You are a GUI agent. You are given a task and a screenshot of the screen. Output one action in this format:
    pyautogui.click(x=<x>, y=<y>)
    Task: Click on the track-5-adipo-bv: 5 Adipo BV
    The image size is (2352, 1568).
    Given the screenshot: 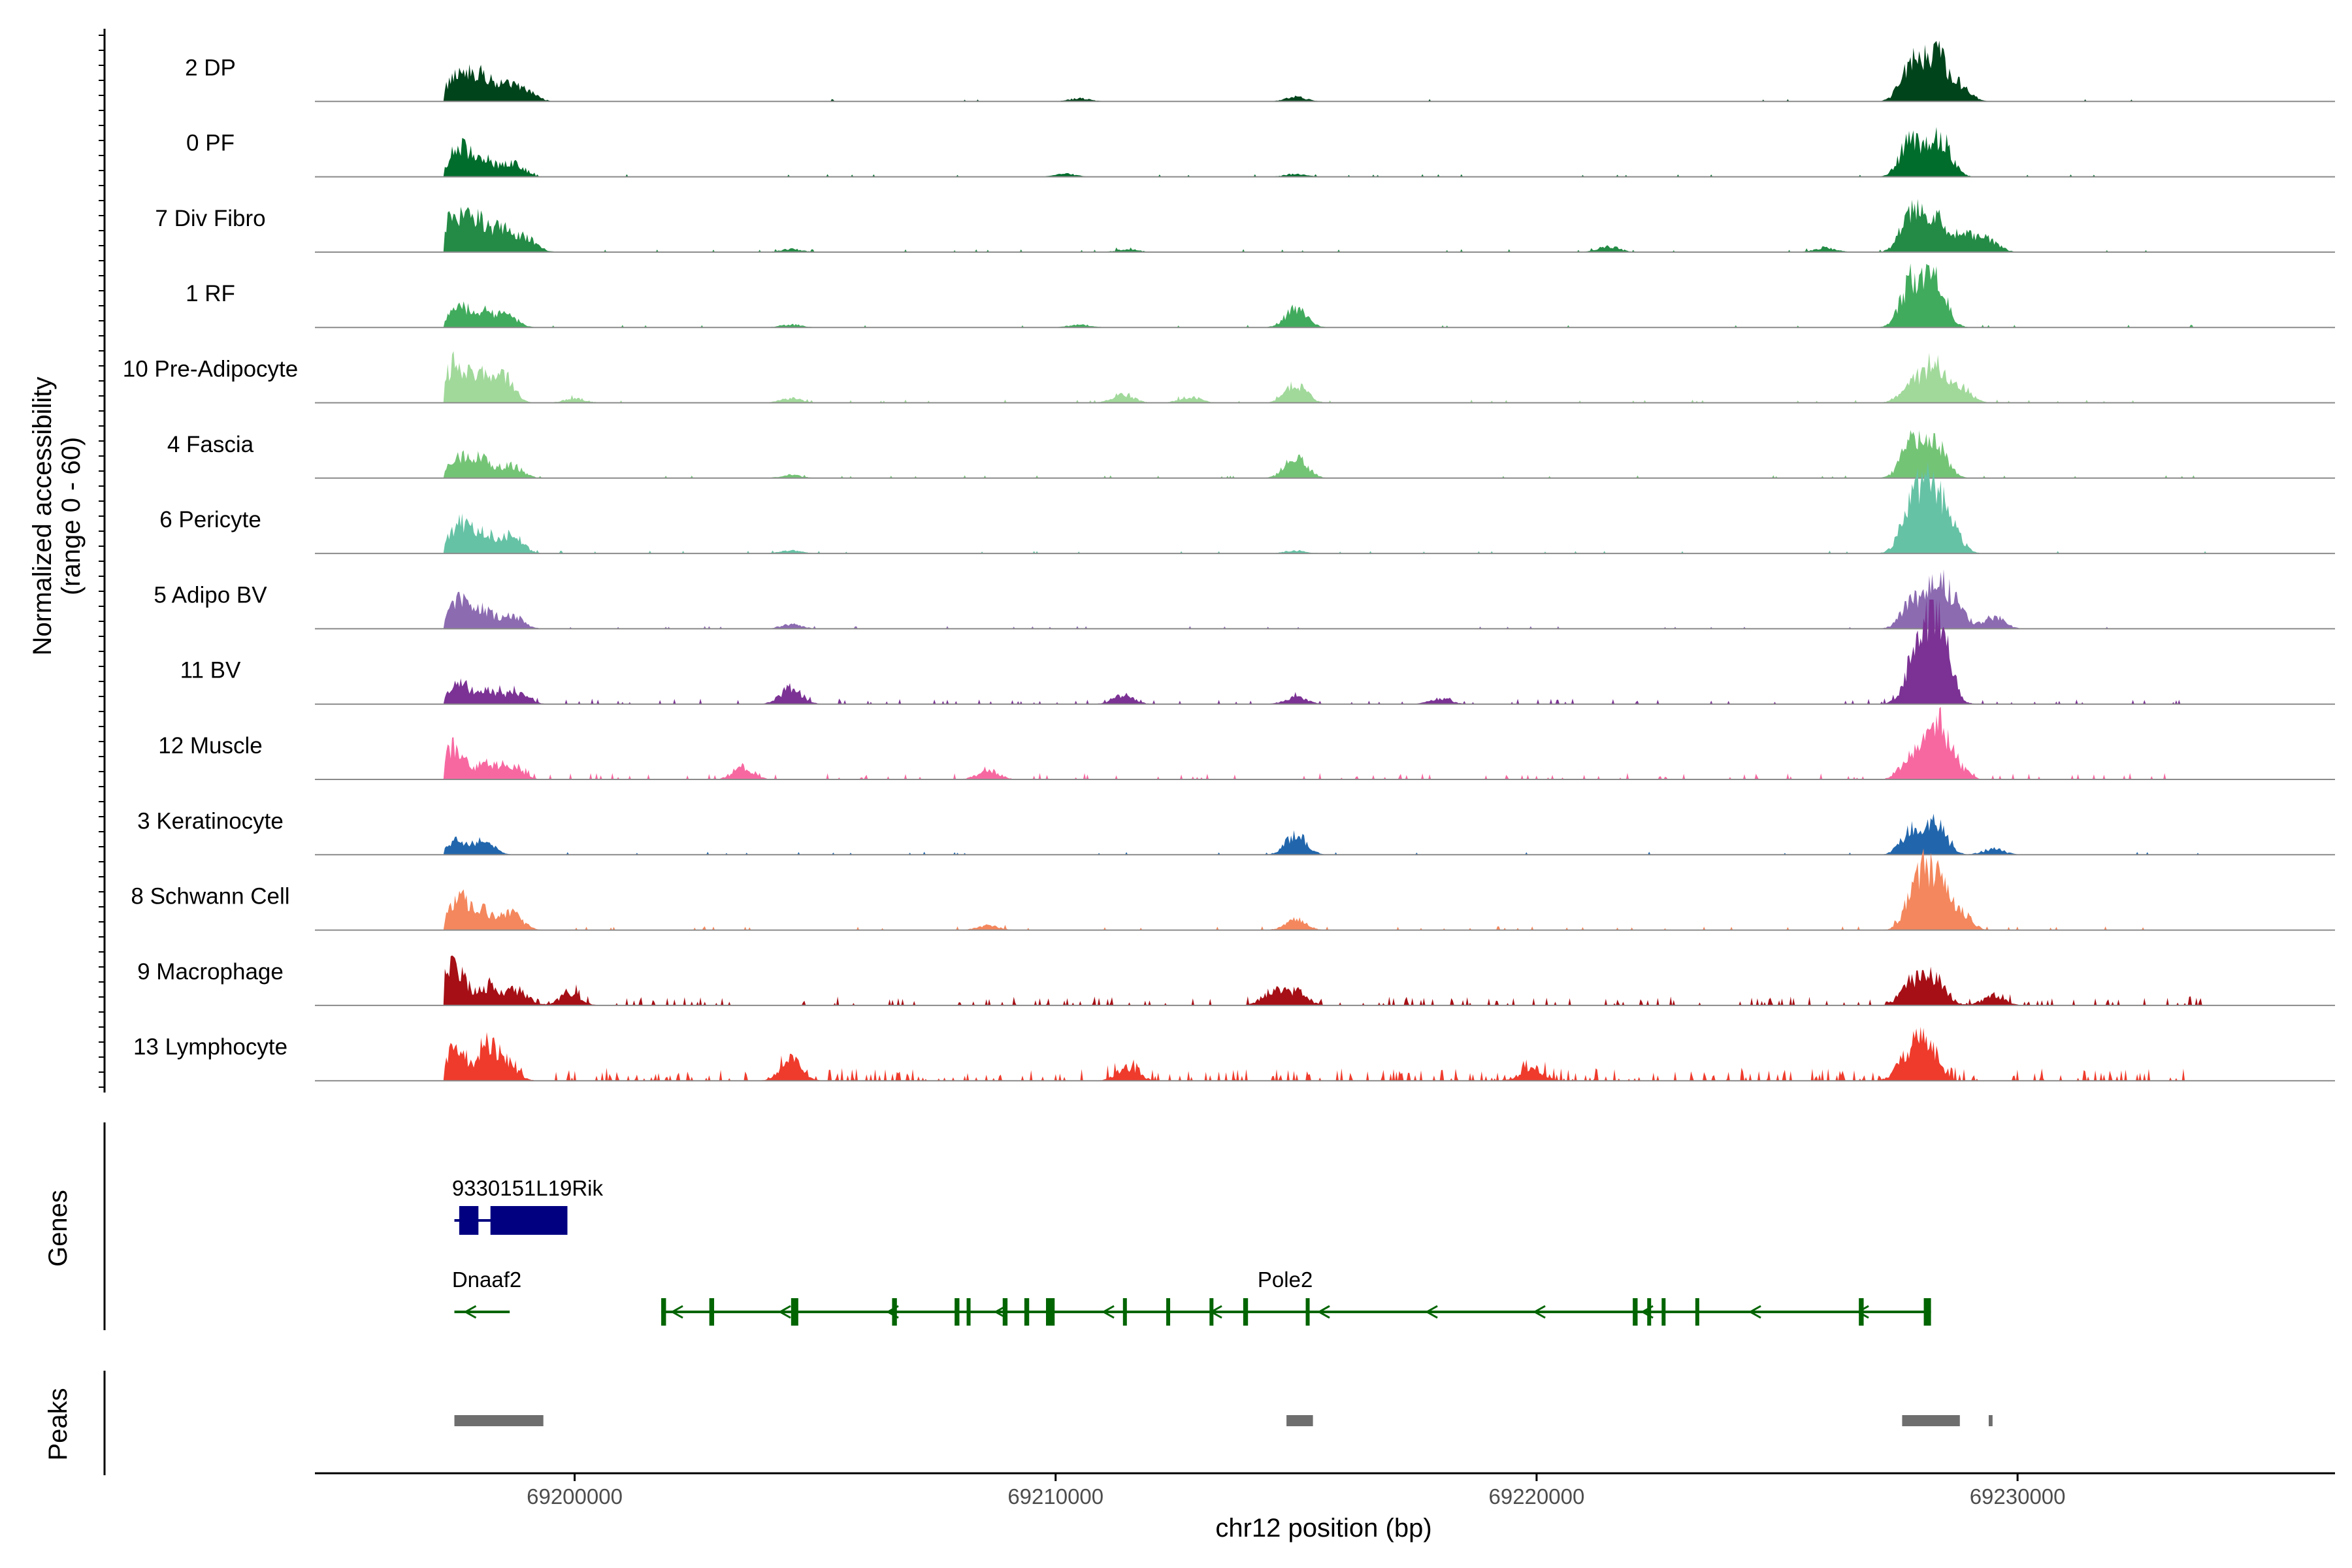 What is the action you would take?
    pyautogui.click(x=1244, y=599)
    